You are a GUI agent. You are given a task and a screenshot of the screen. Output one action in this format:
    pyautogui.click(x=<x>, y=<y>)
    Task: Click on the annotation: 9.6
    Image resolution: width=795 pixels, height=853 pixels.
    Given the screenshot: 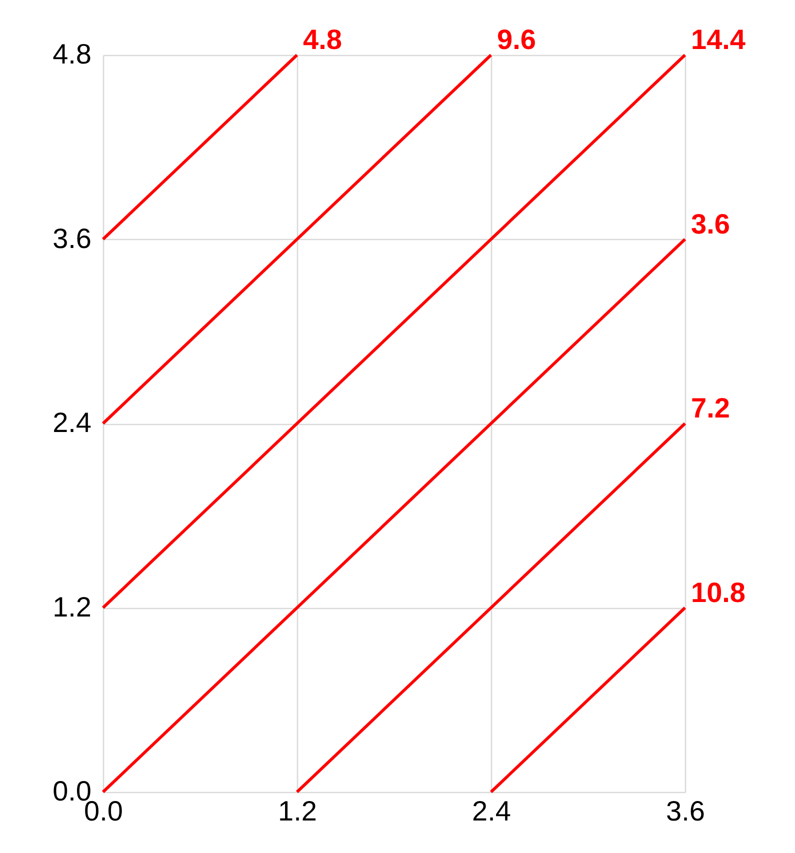 What is the action you would take?
    pyautogui.click(x=516, y=39)
    